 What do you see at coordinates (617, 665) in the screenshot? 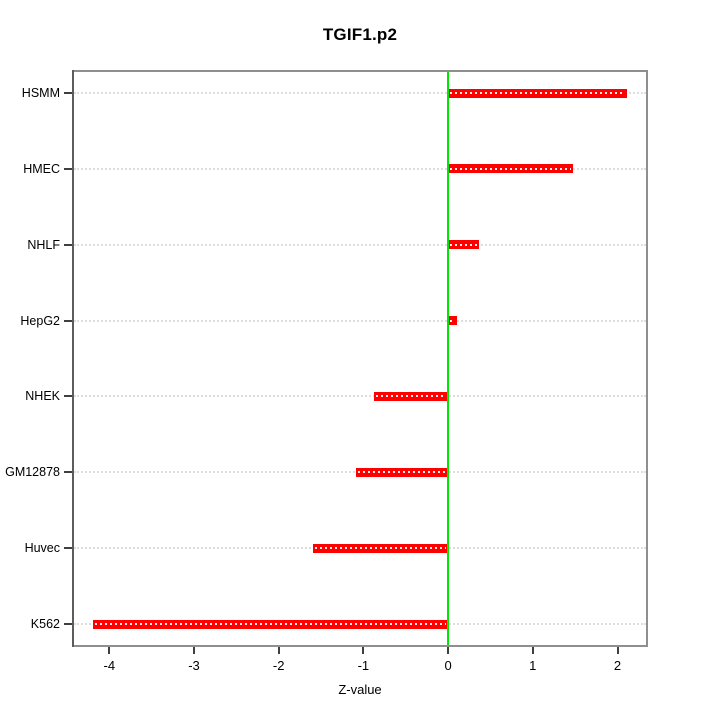
I see `x-tick-label: 2` at bounding box center [617, 665].